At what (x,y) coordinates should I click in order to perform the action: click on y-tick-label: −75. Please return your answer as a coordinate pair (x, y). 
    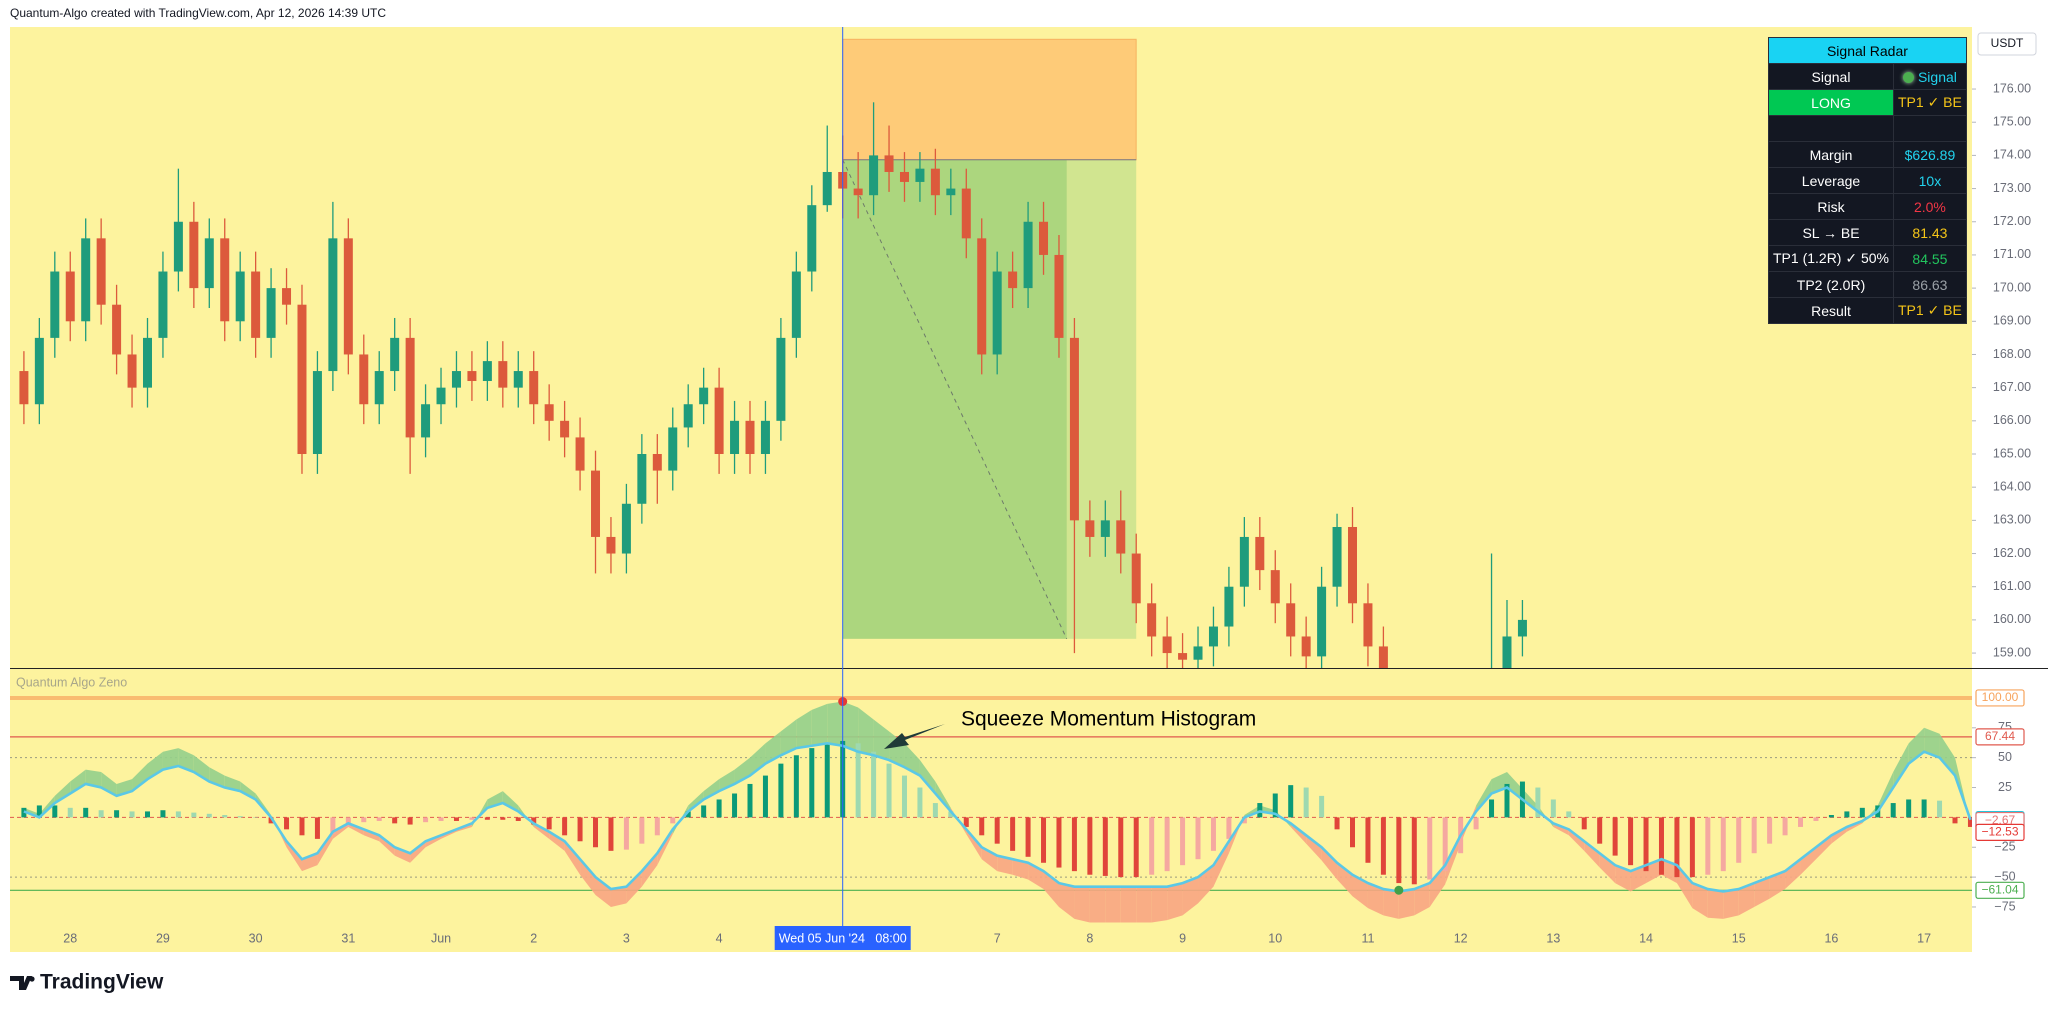
    Looking at the image, I should click on (2004, 906).